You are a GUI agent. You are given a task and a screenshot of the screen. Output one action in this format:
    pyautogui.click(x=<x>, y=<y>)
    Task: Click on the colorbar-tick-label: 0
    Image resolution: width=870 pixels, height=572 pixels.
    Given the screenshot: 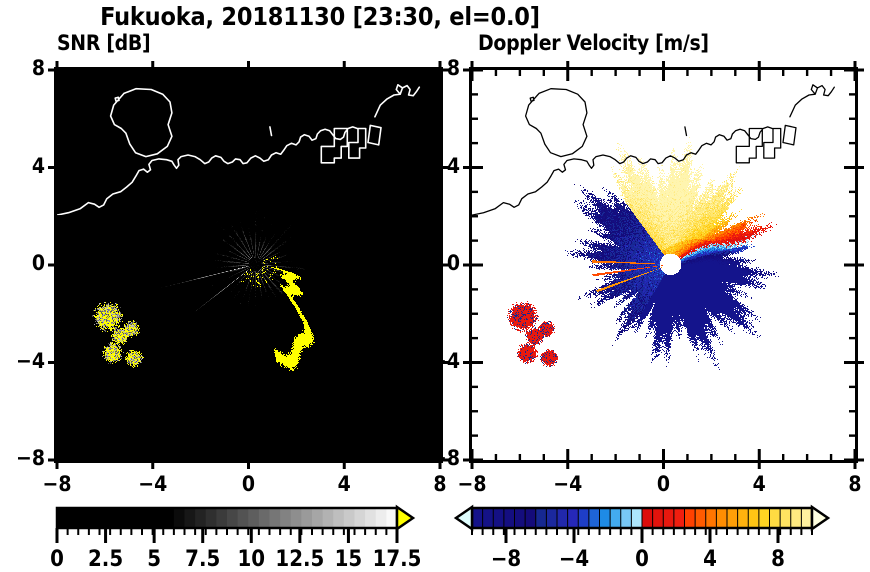 What is the action you would take?
    pyautogui.click(x=57, y=559)
    